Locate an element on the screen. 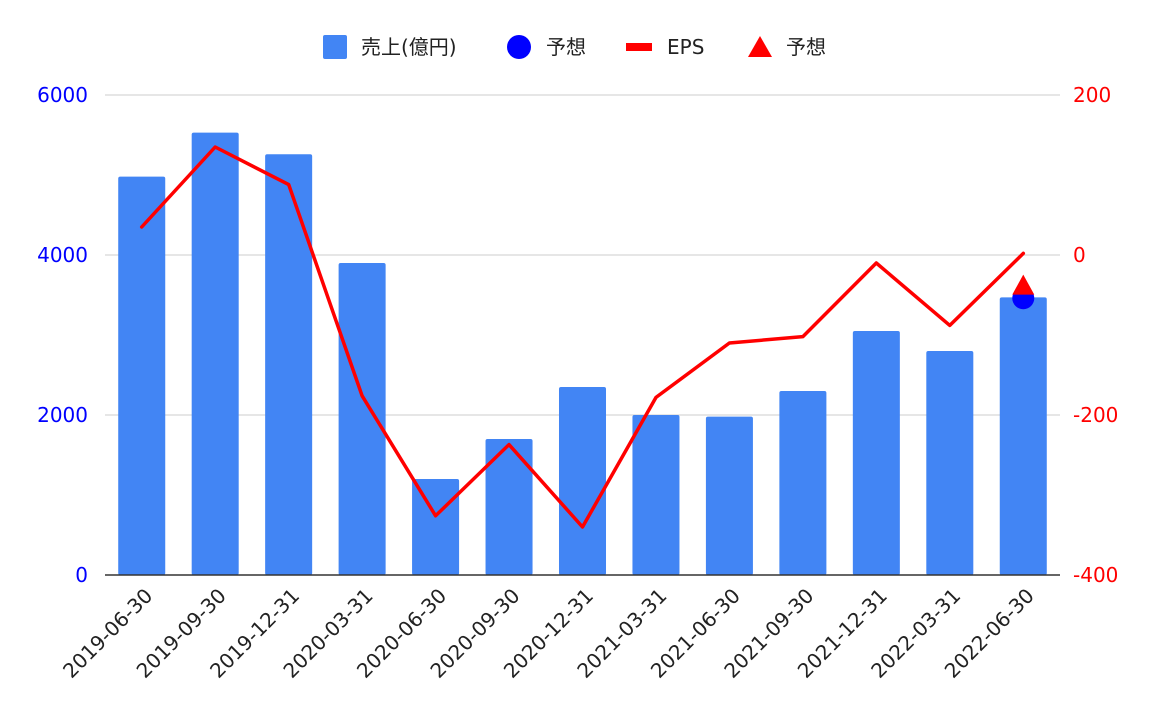 The image size is (1158, 722). left-axis-tick-label: 6000 is located at coordinates (62, 95).